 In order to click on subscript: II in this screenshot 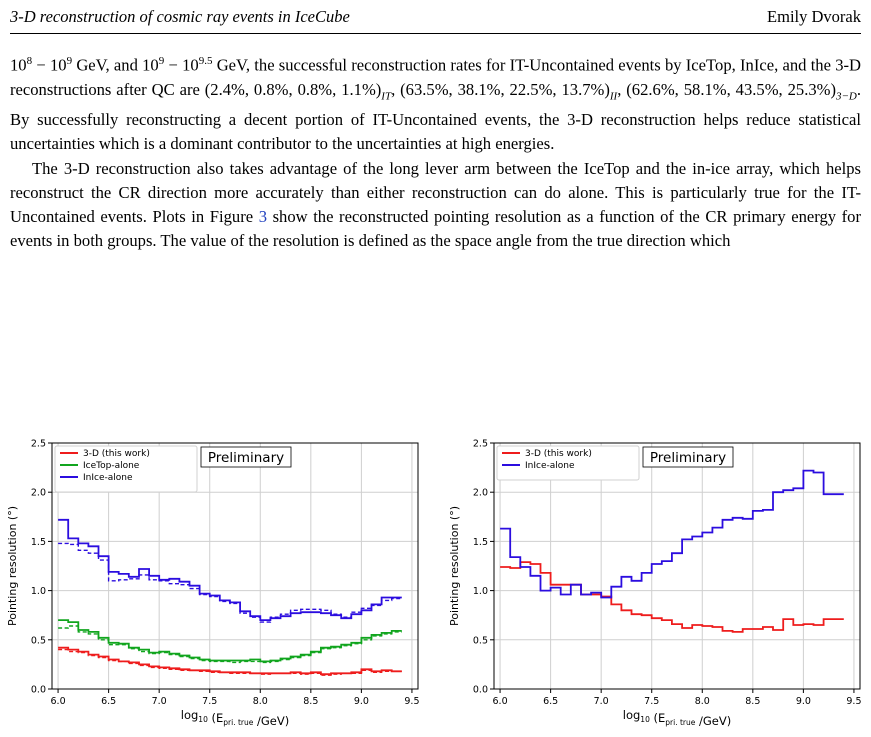, I will do `click(613, 96)`.